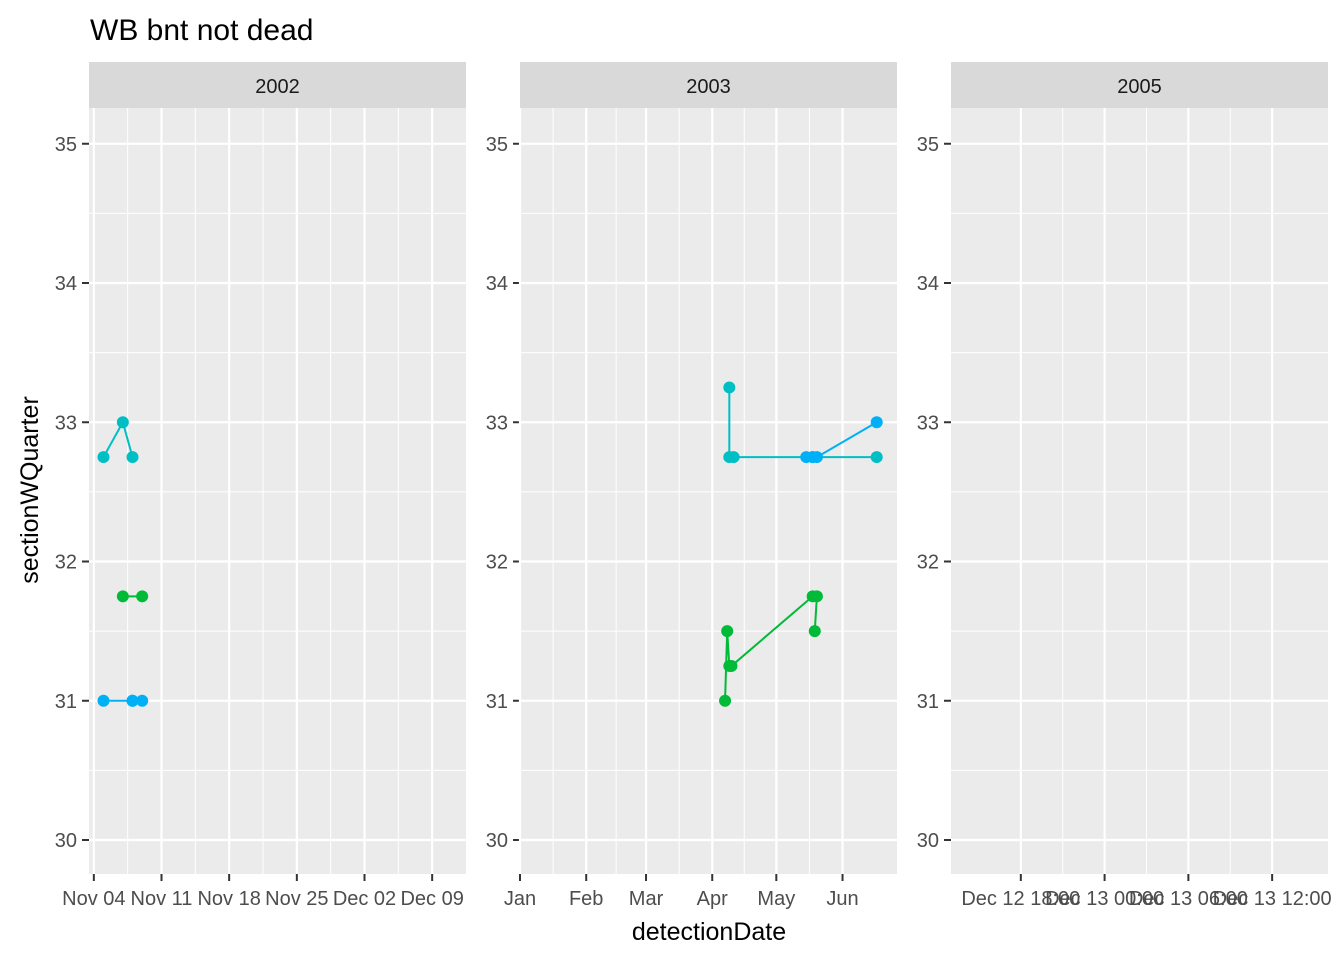  I want to click on x-tick-label: Dec 13 00:00, so click(1104, 899).